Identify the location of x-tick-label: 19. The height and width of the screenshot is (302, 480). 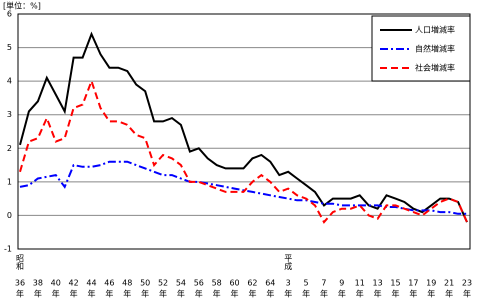
(431, 283).